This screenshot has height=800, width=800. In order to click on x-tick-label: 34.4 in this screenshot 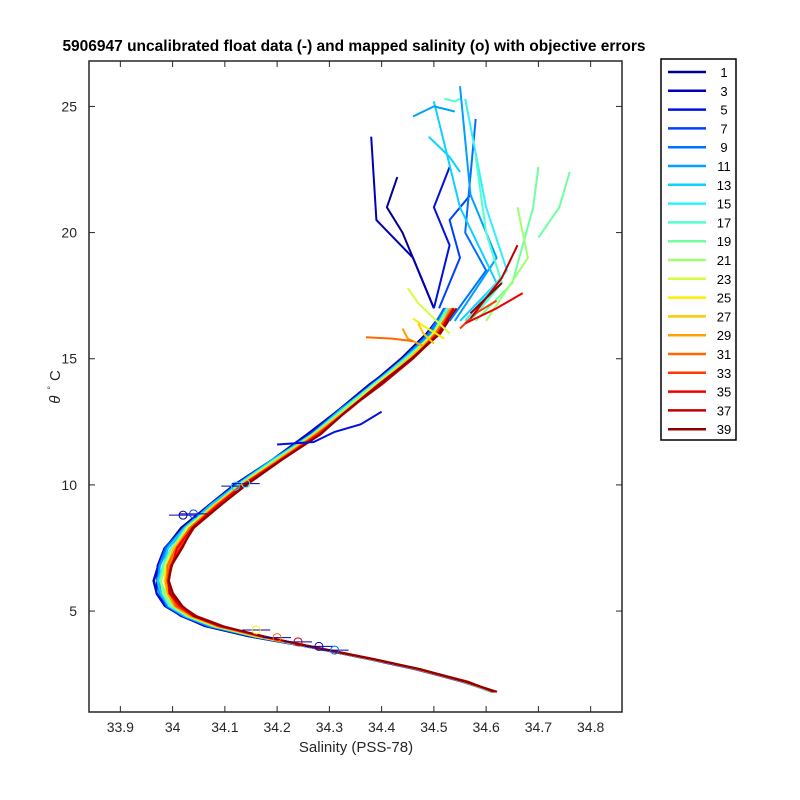, I will do `click(381, 727)`.